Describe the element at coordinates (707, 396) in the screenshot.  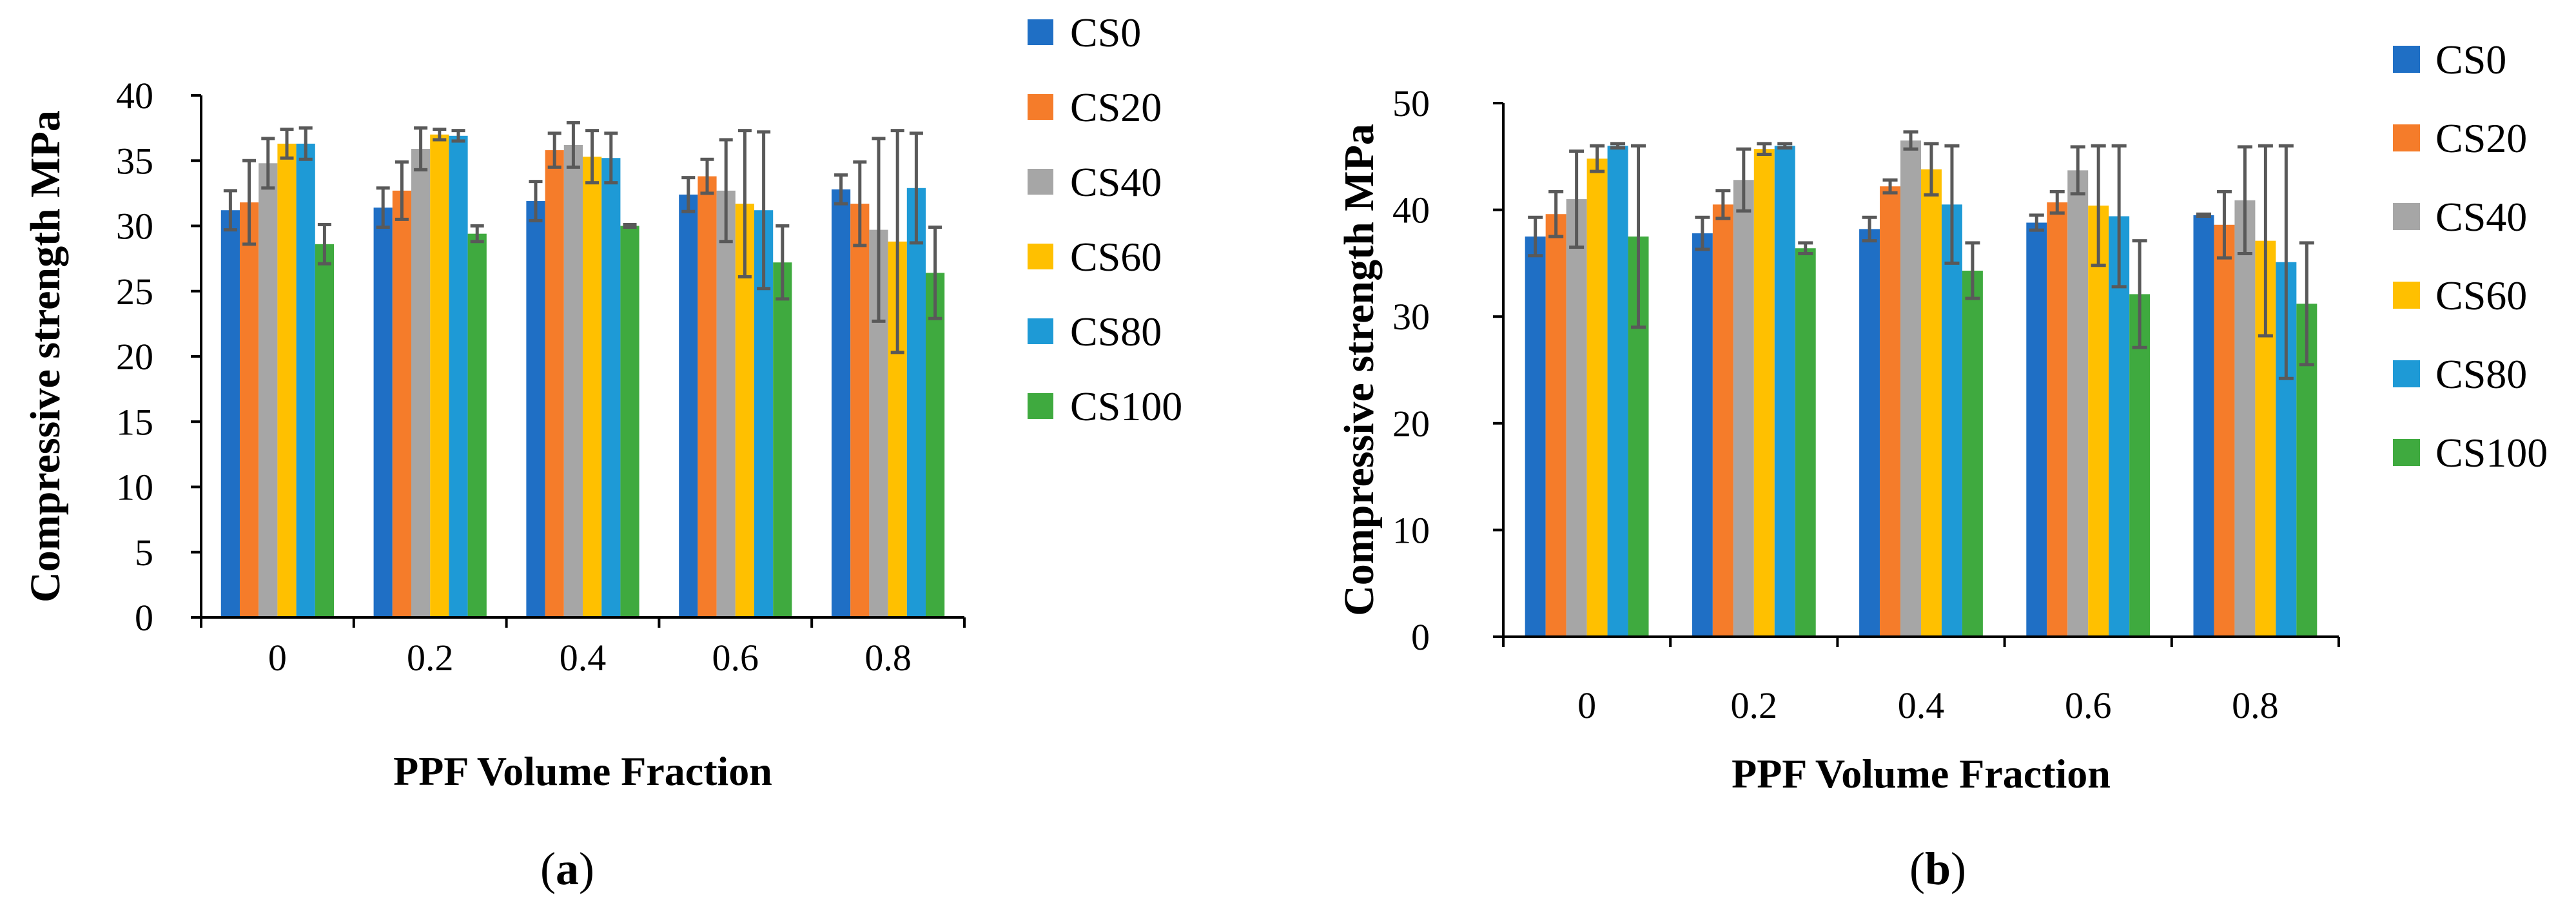
I see `bar-cs20-0.6` at that location.